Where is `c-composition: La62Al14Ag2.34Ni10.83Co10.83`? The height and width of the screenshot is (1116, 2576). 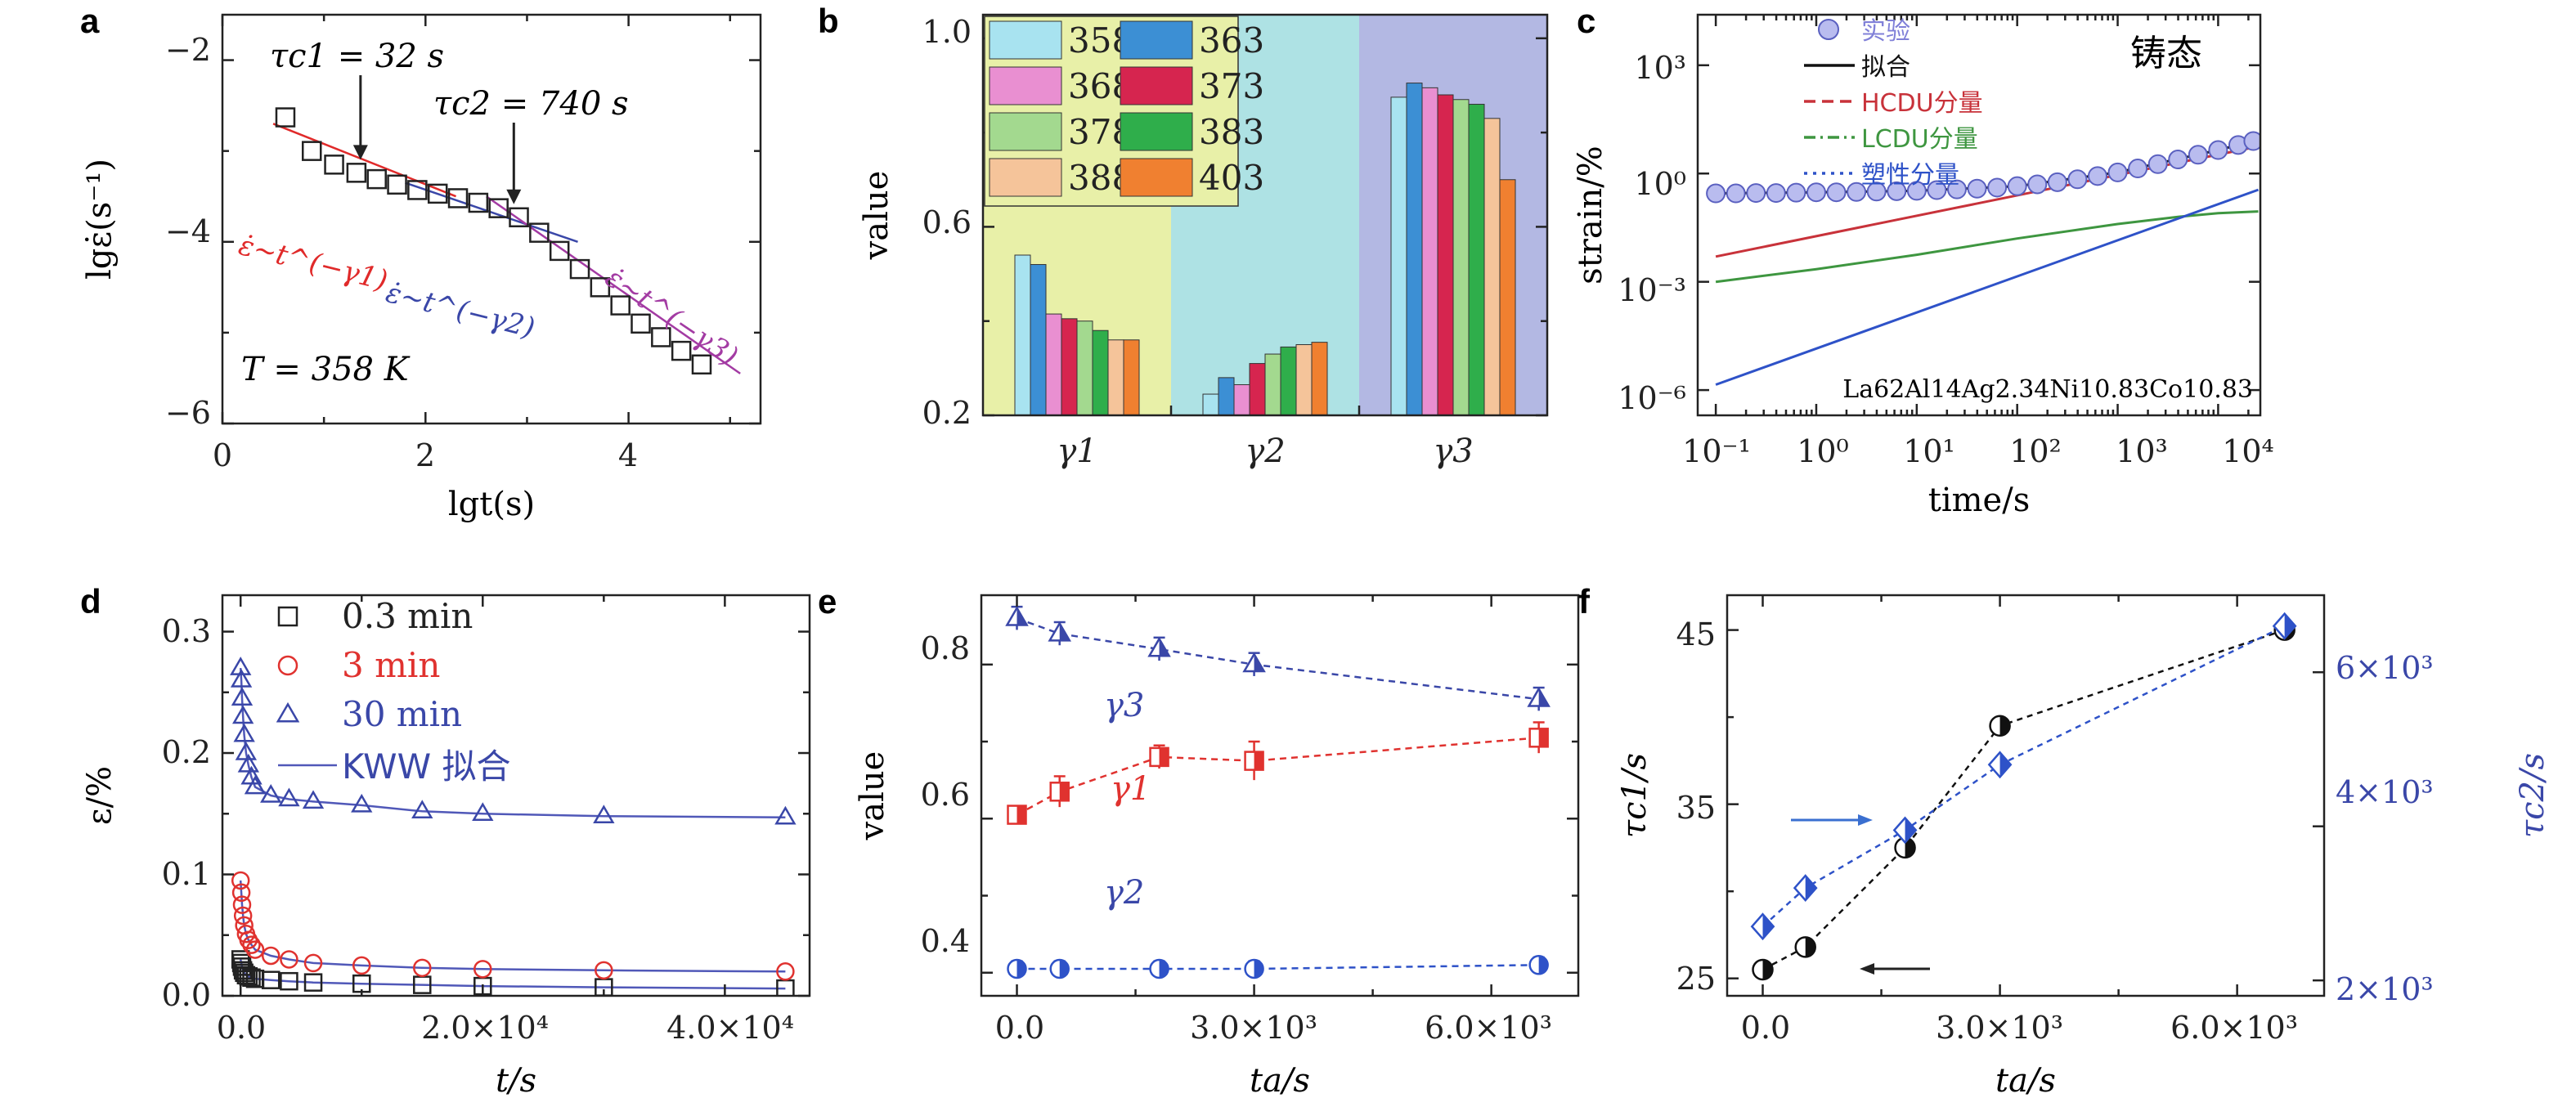 c-composition: La62Al14Ag2.34Ni10.83Co10.83 is located at coordinates (2047, 389).